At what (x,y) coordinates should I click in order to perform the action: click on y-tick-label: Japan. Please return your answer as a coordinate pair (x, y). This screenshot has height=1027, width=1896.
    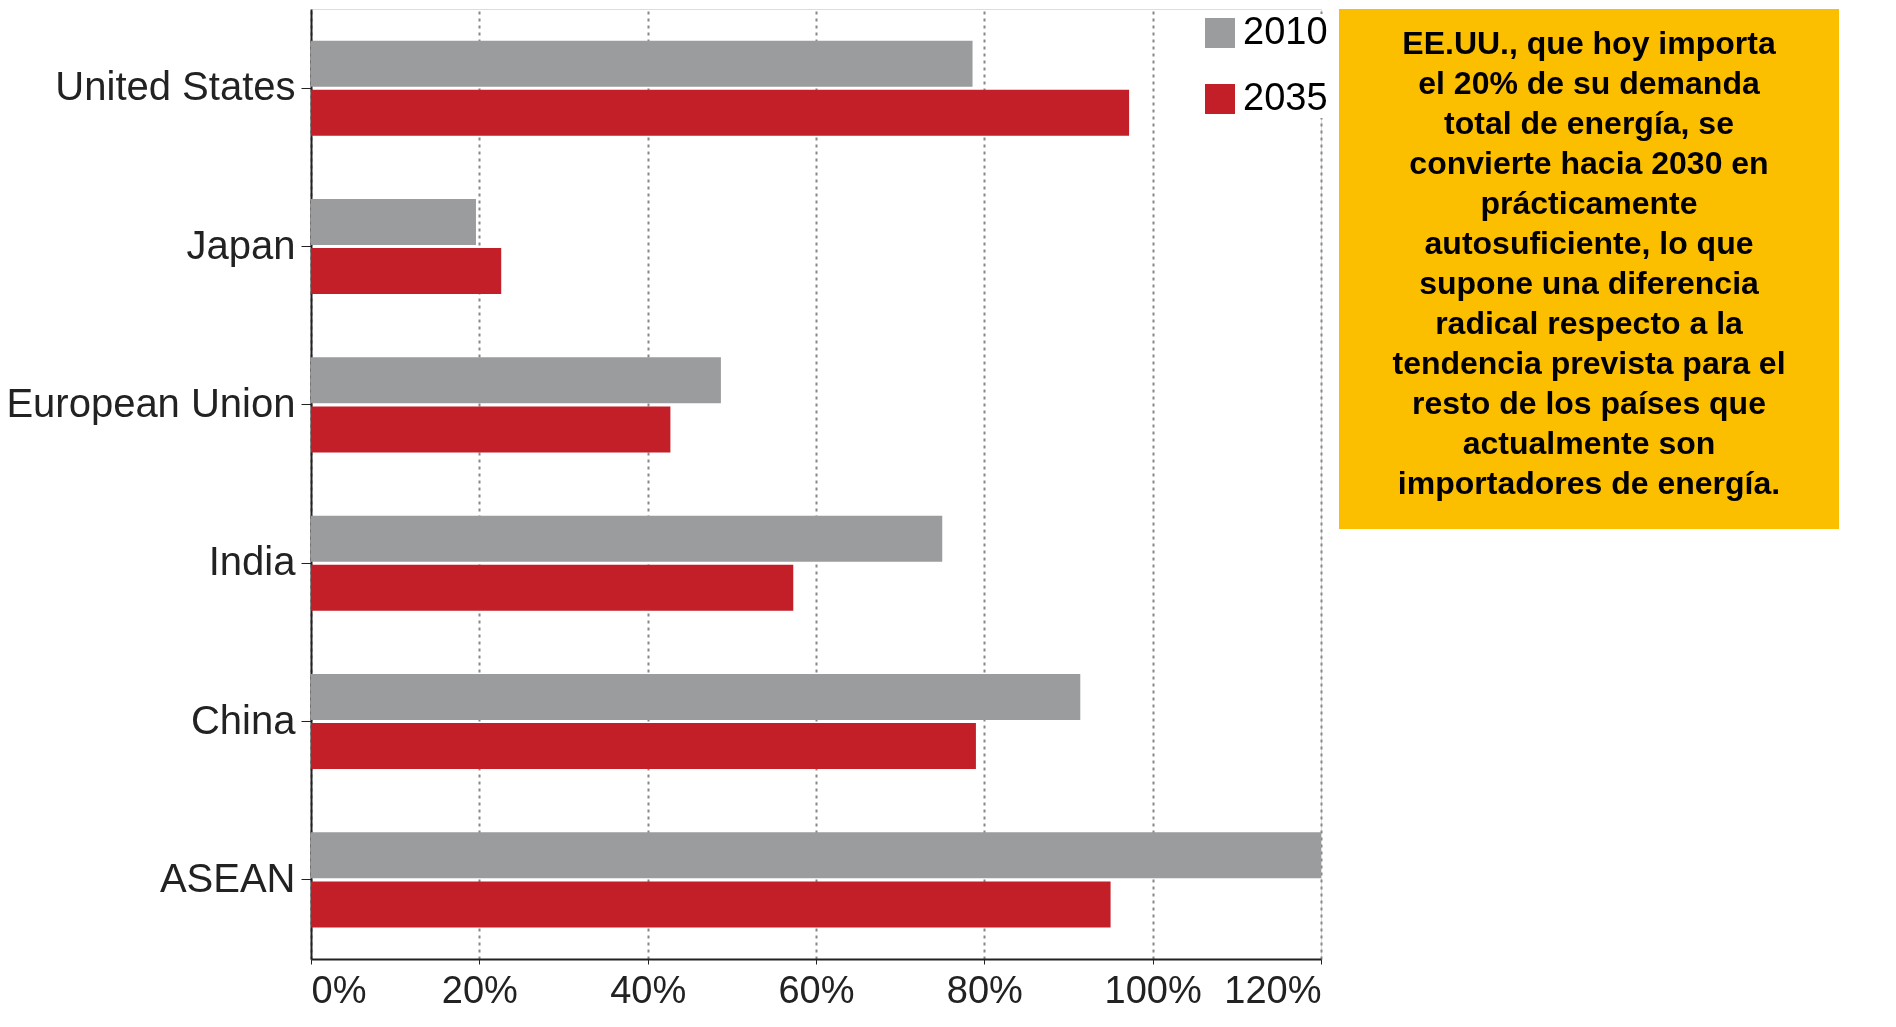
    Looking at the image, I should click on (241, 244).